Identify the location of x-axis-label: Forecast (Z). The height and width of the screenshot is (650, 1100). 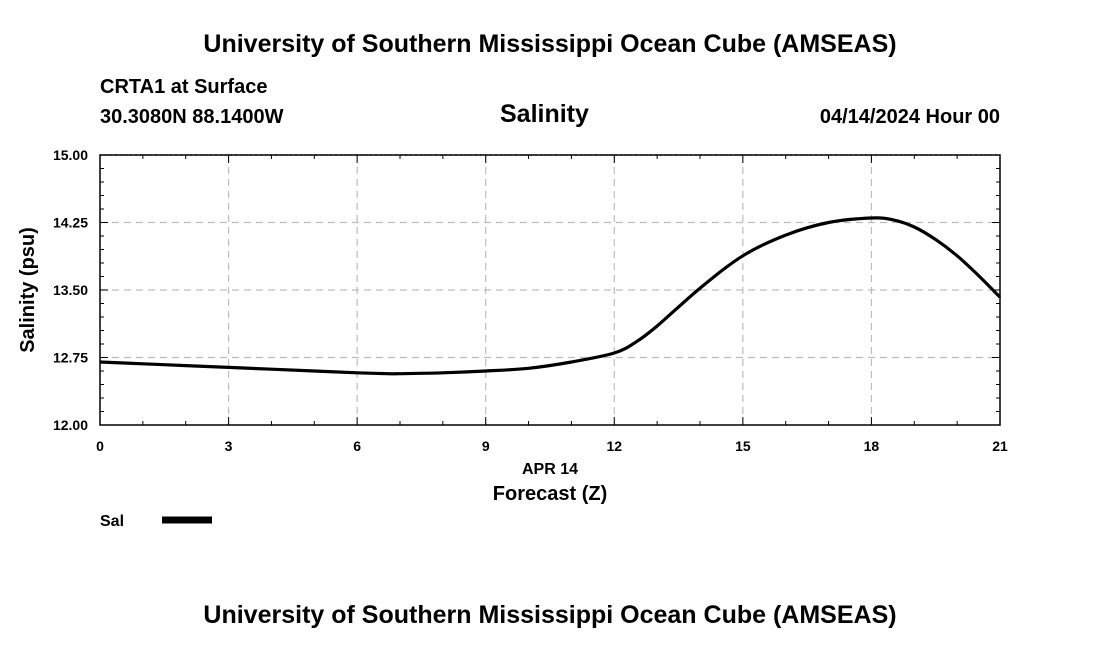
(550, 494).